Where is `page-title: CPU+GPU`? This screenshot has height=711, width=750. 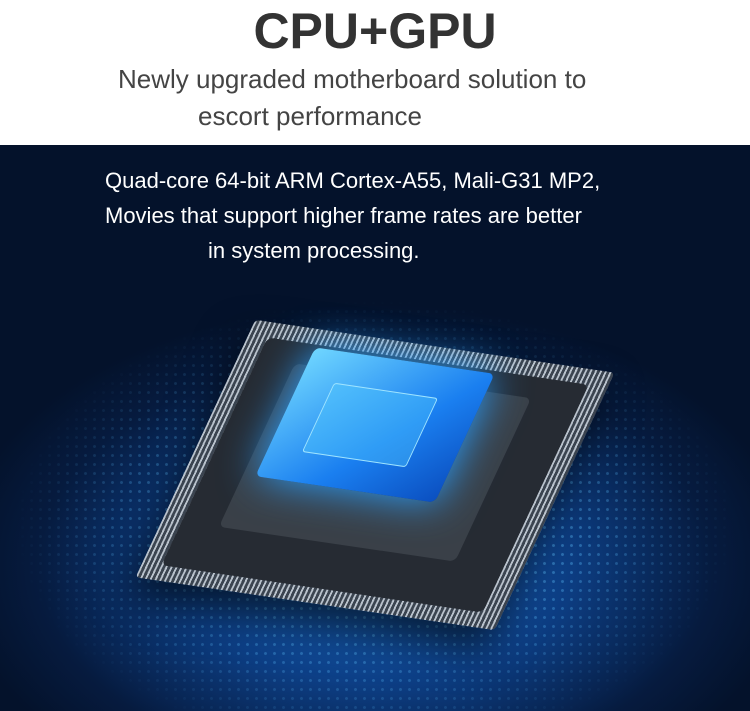
page-title: CPU+GPU is located at coordinates (375, 31).